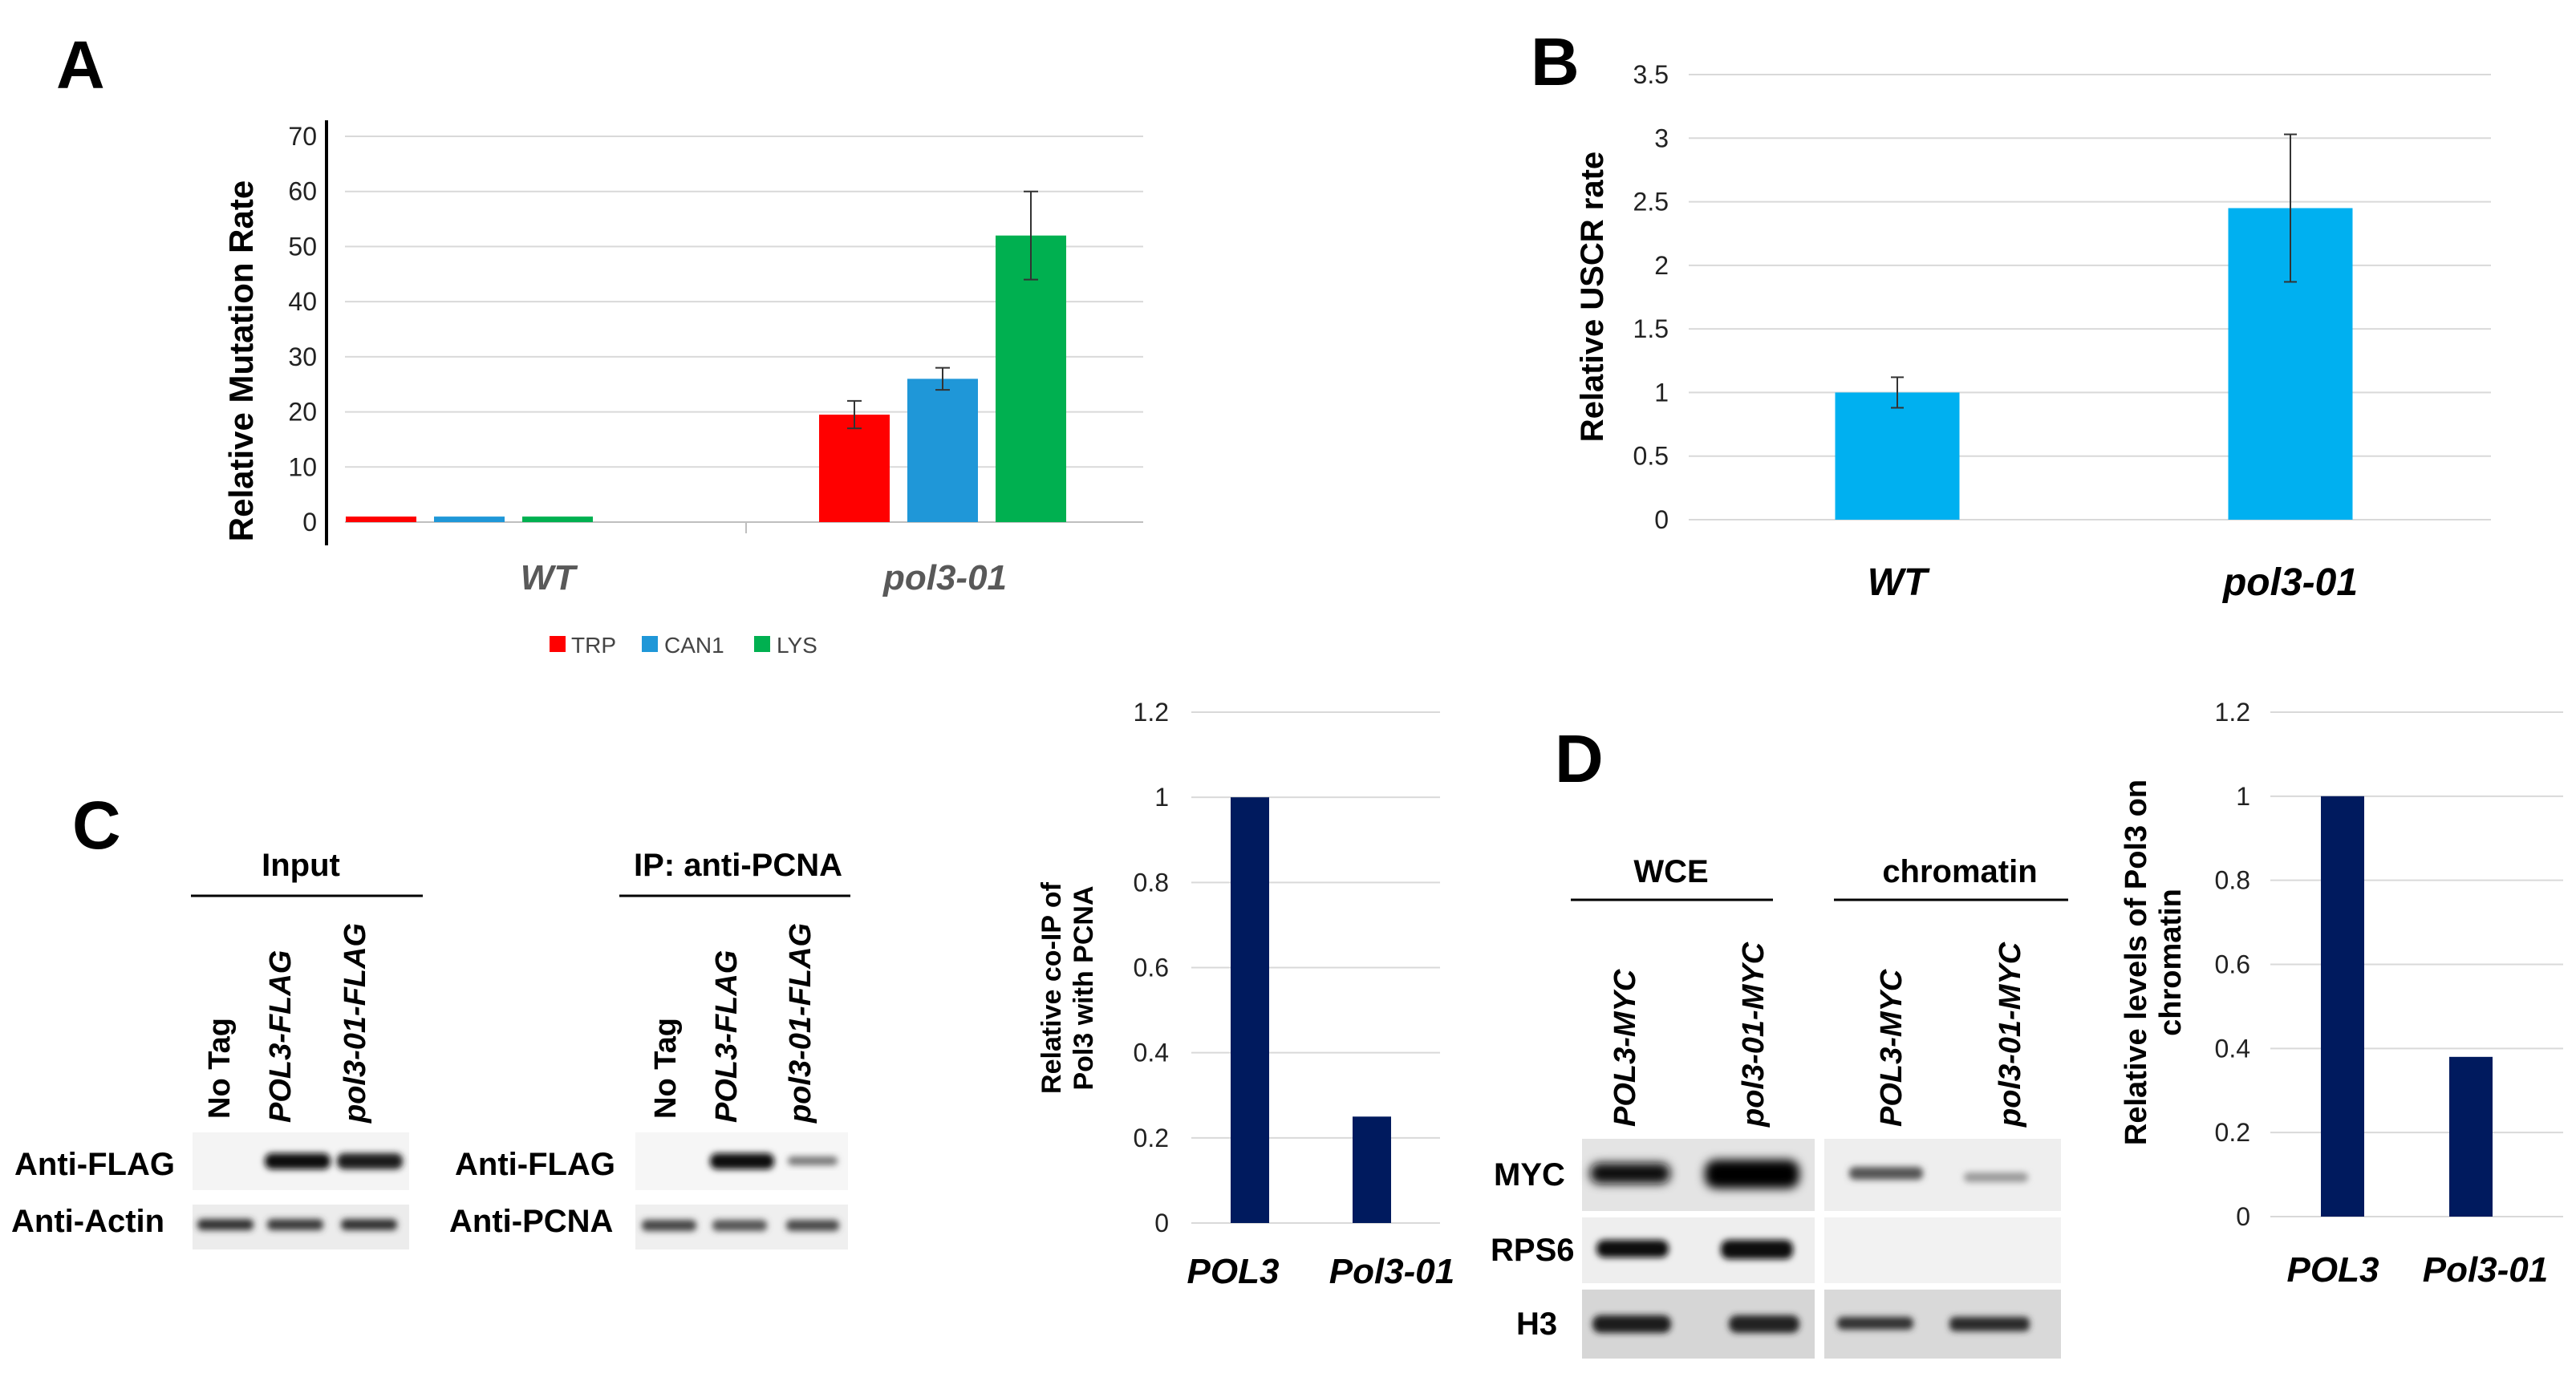  I want to click on category-label-a-0: WT, so click(549, 577).